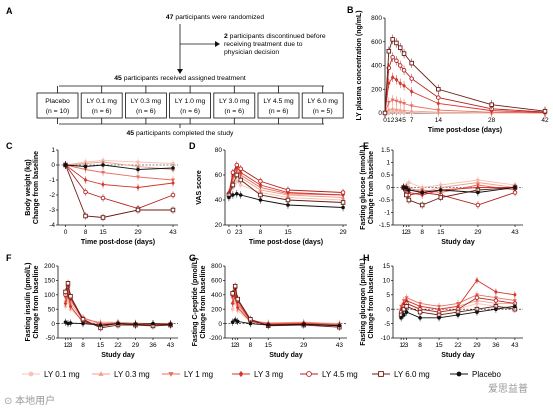  I want to click on legend-label: LY 6.0 mg, so click(412, 374).